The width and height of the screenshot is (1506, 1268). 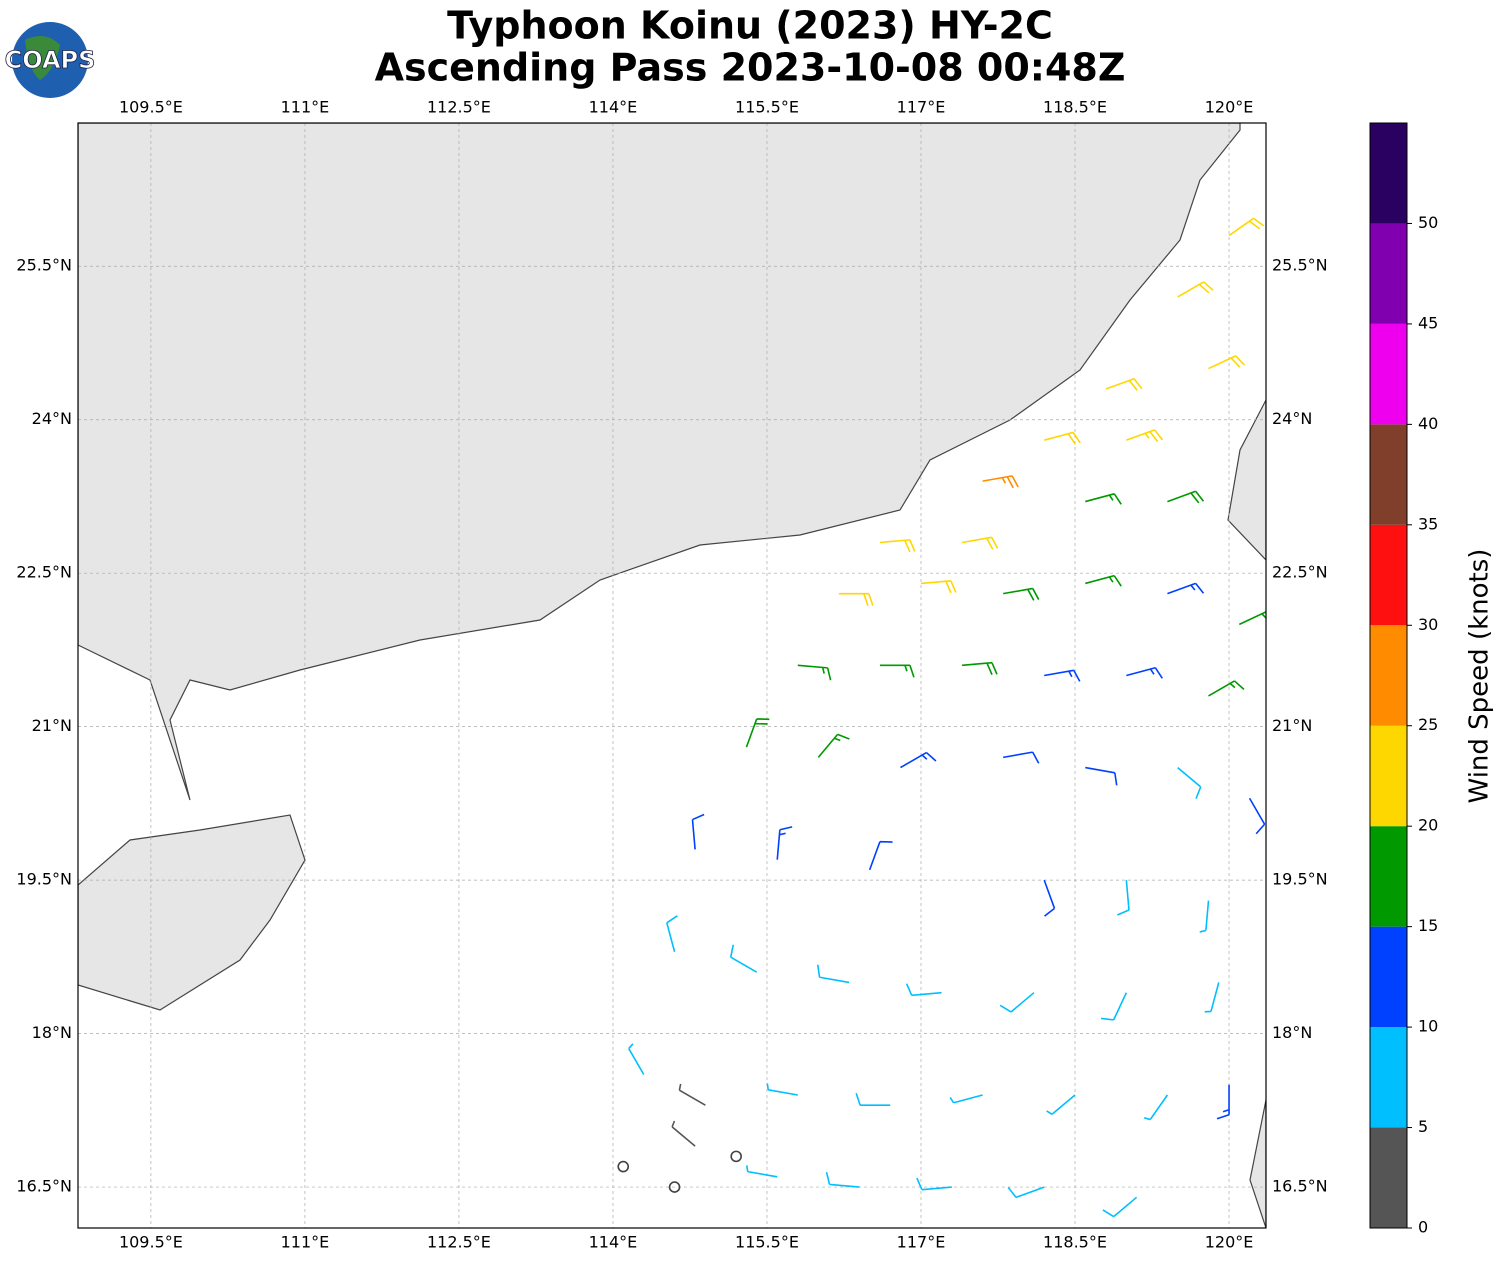 I want to click on lon-label-top: 117°E, so click(x=921, y=107).